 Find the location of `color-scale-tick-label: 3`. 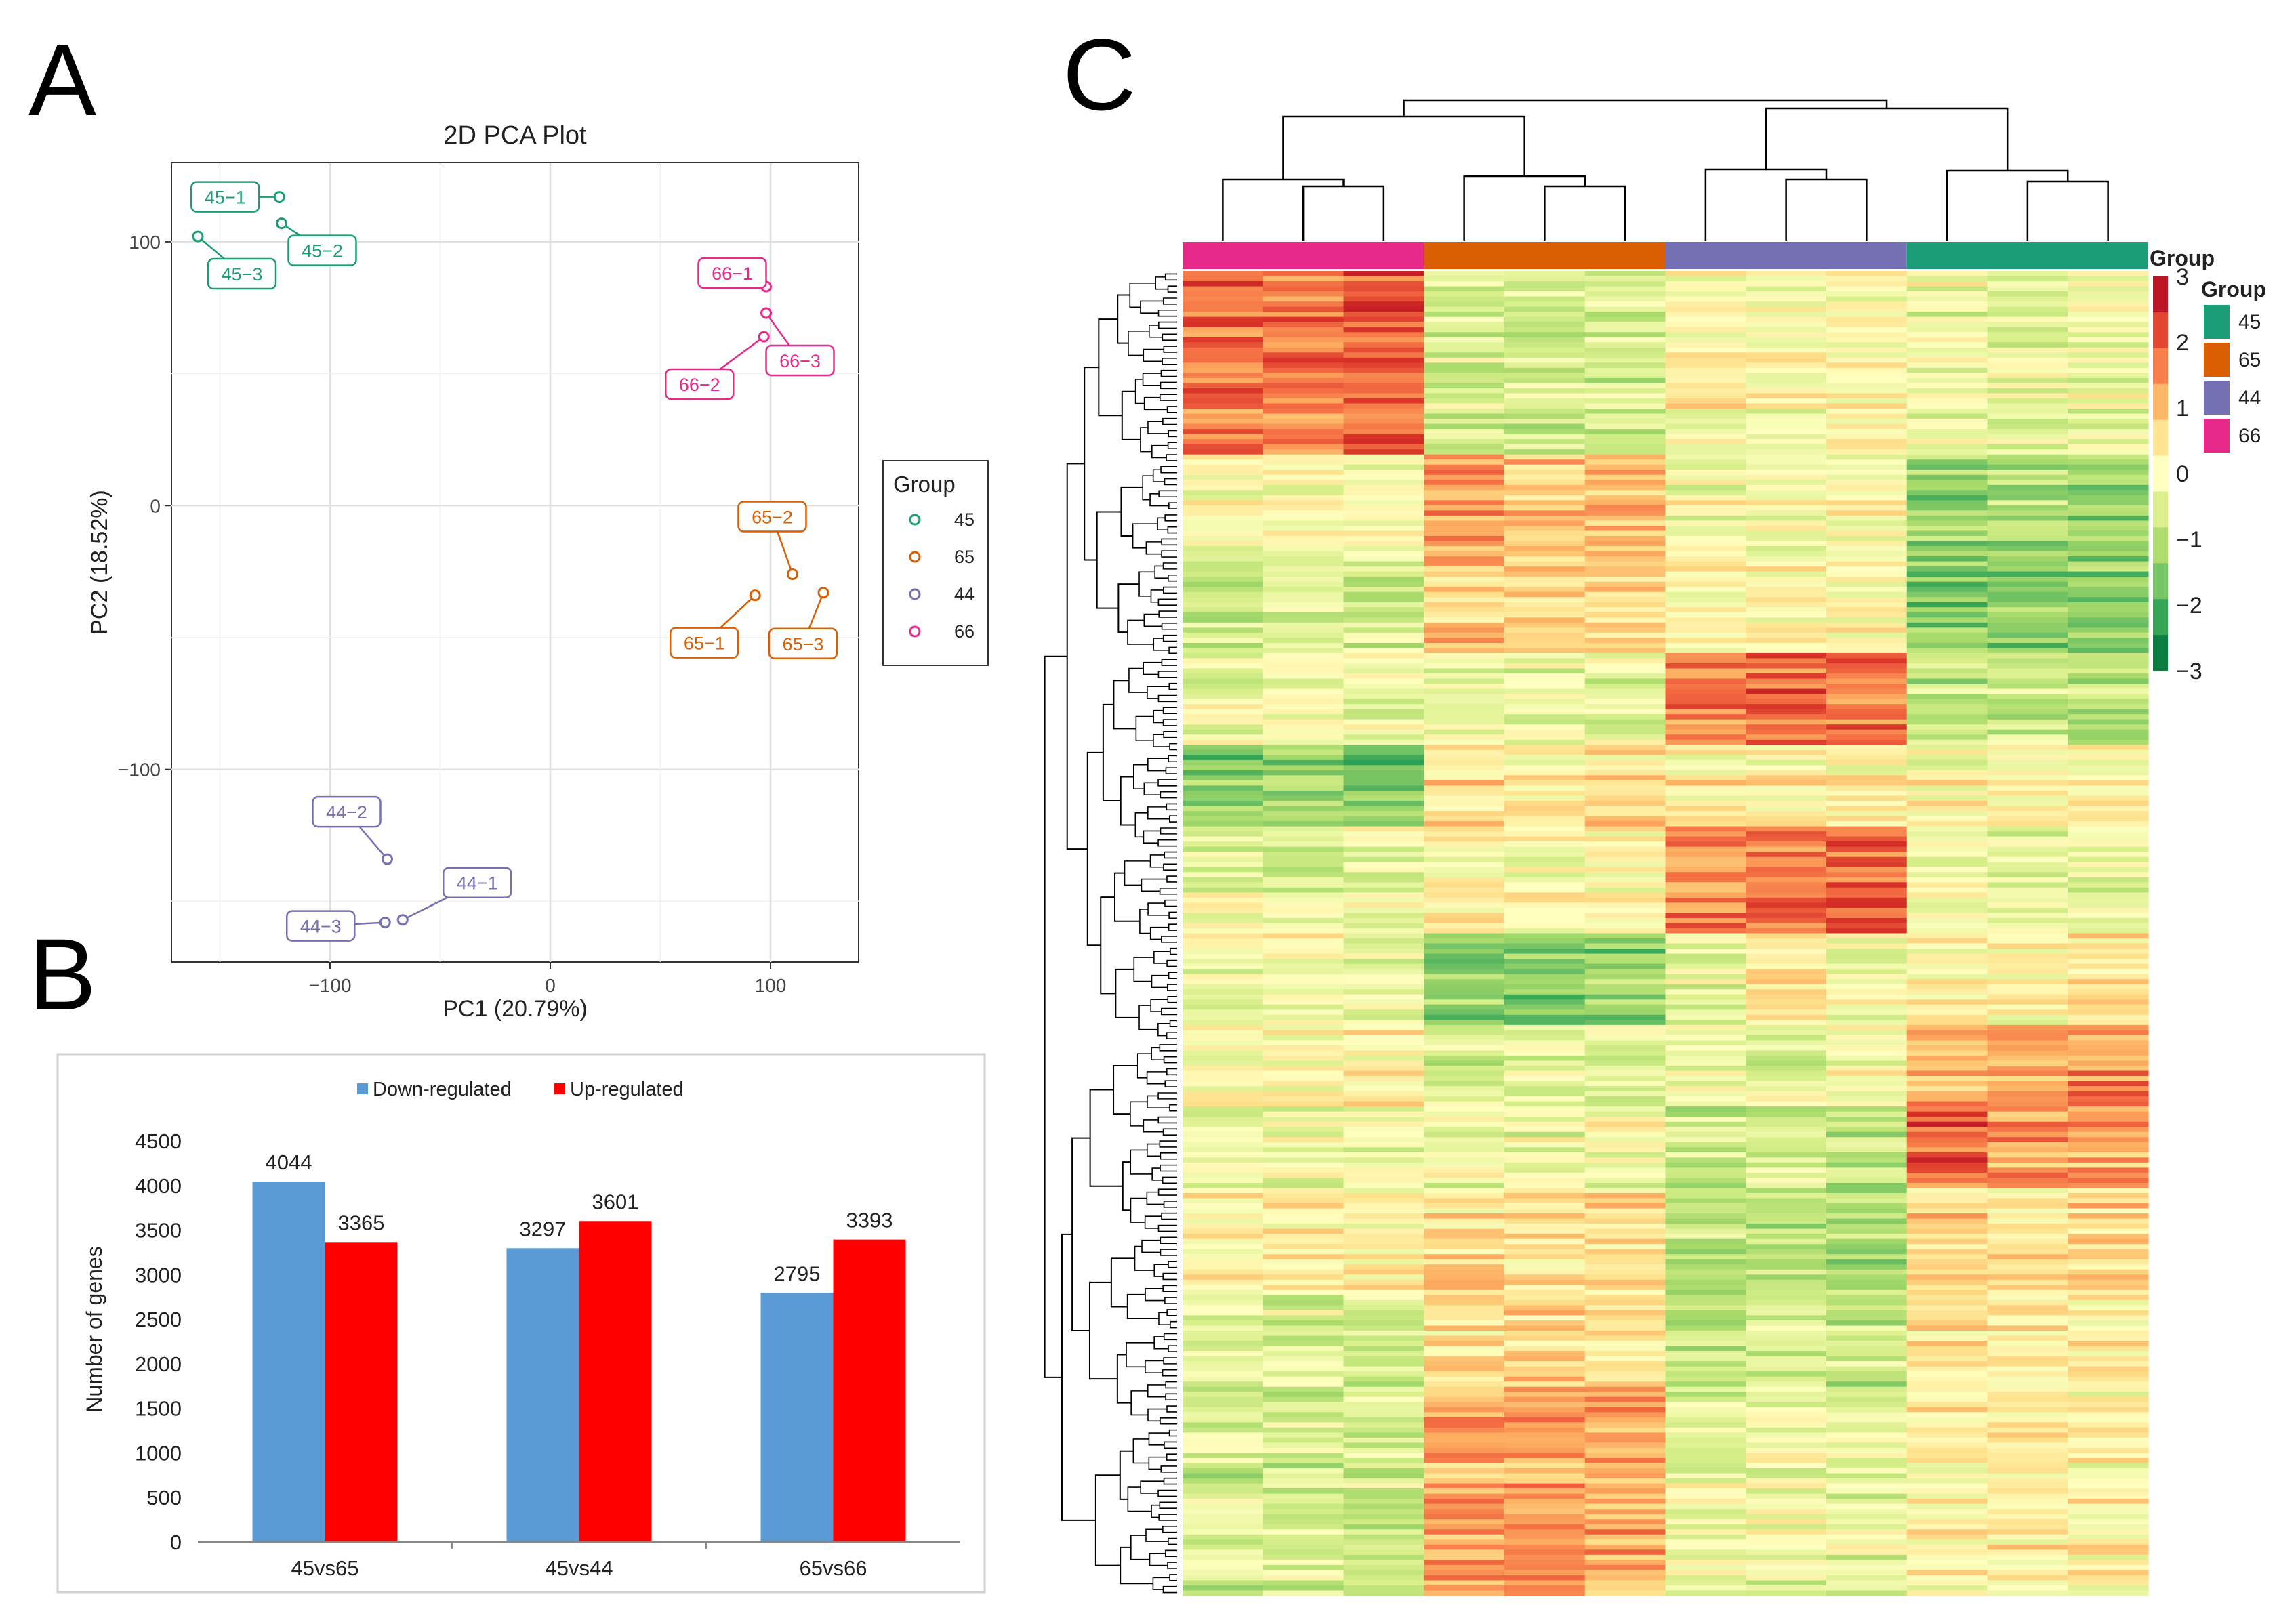

color-scale-tick-label: 3 is located at coordinates (2182, 277).